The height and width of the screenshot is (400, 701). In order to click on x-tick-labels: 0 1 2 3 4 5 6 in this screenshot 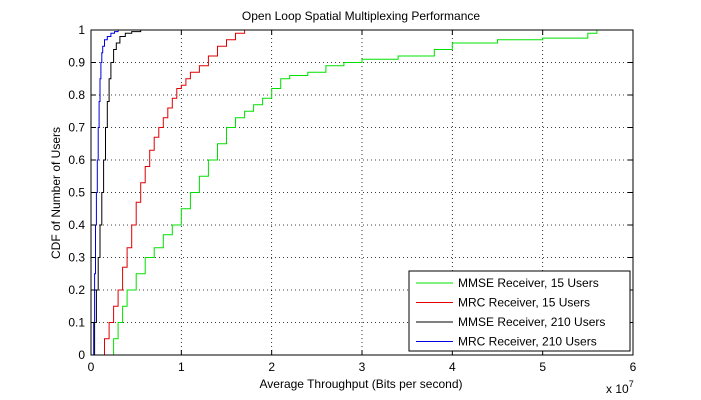, I will do `click(362, 367)`.